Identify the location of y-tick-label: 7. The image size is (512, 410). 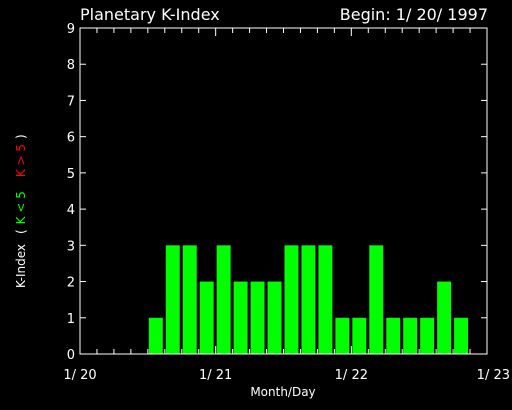
(71, 101).